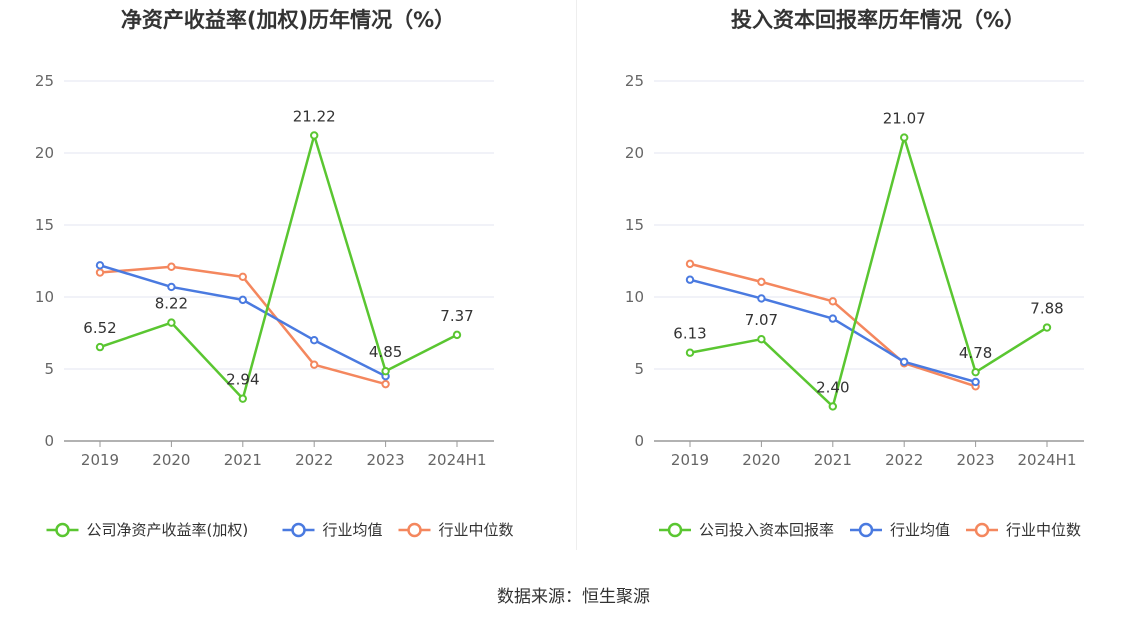 This screenshot has height=619, width=1147. Describe the element at coordinates (576, 275) in the screenshot. I see `panel-divider` at that location.